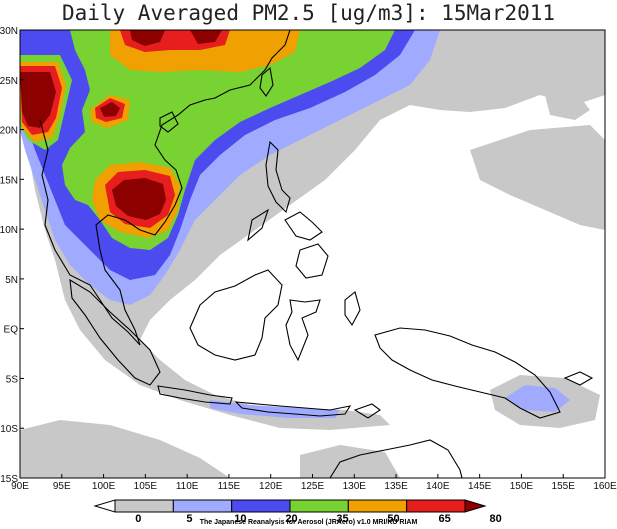 This screenshot has height=529, width=617. Describe the element at coordinates (438, 486) in the screenshot. I see `lon-tick-label: 140E` at that location.